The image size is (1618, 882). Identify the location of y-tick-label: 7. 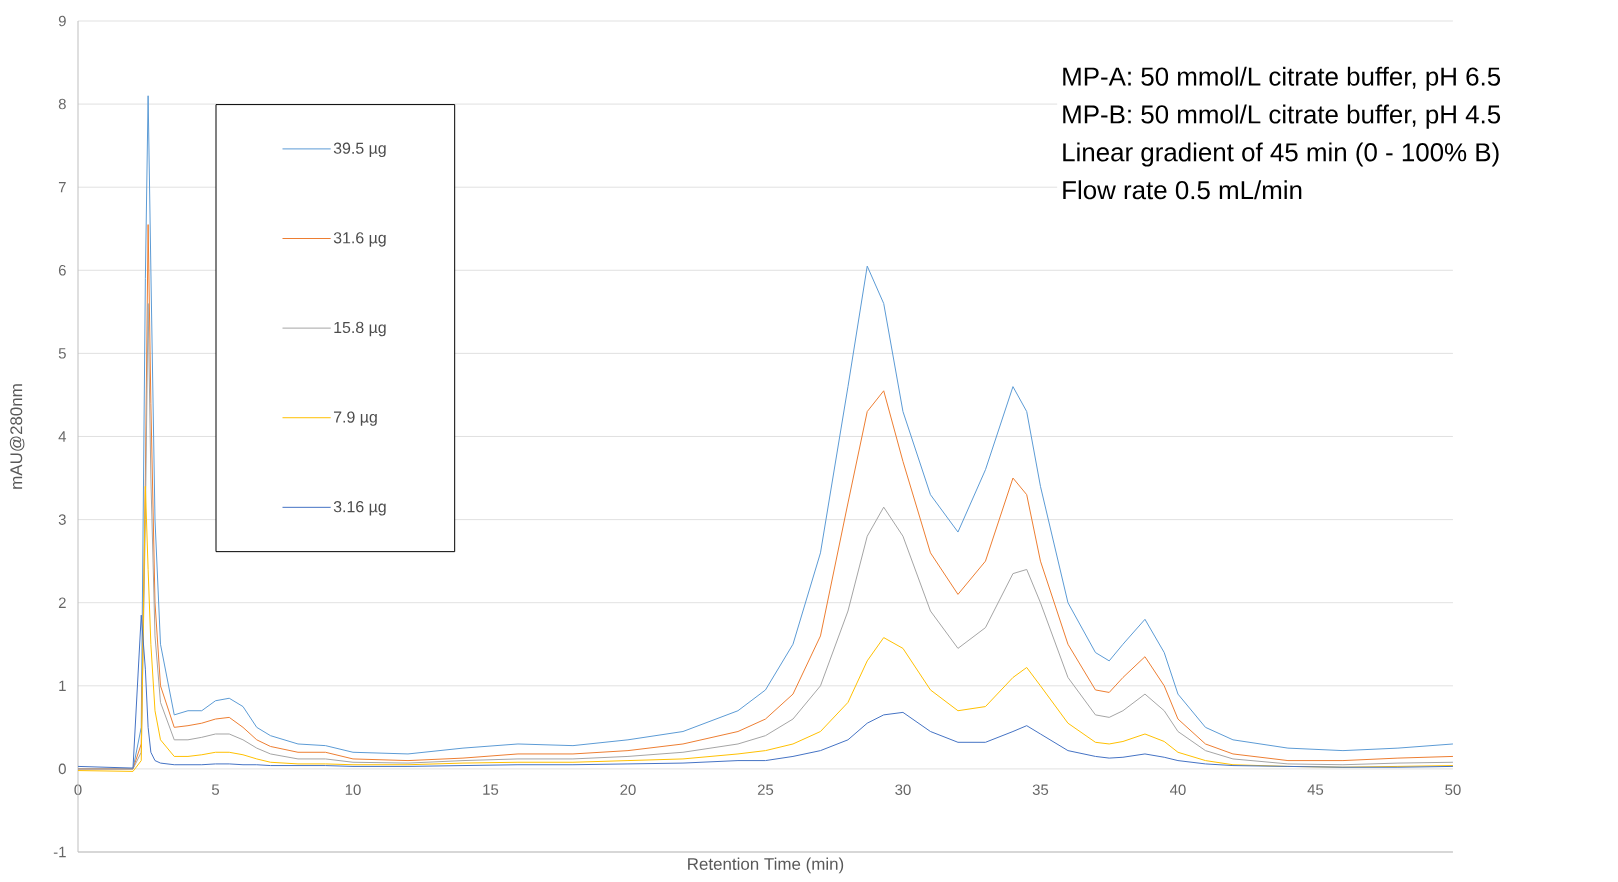
(62, 187).